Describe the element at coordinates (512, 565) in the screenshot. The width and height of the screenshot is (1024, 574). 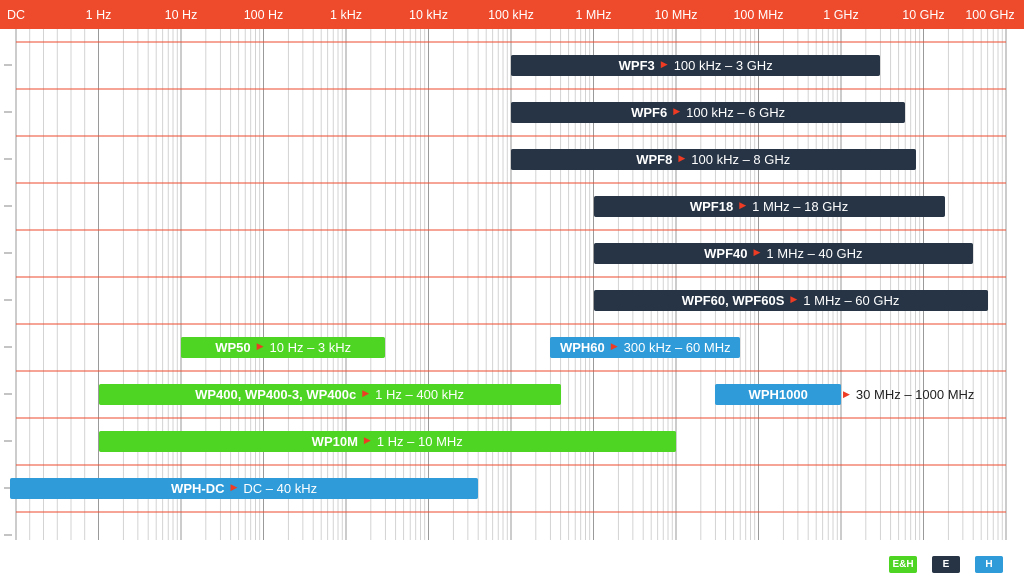
I see `legend: E&H E H` at that location.